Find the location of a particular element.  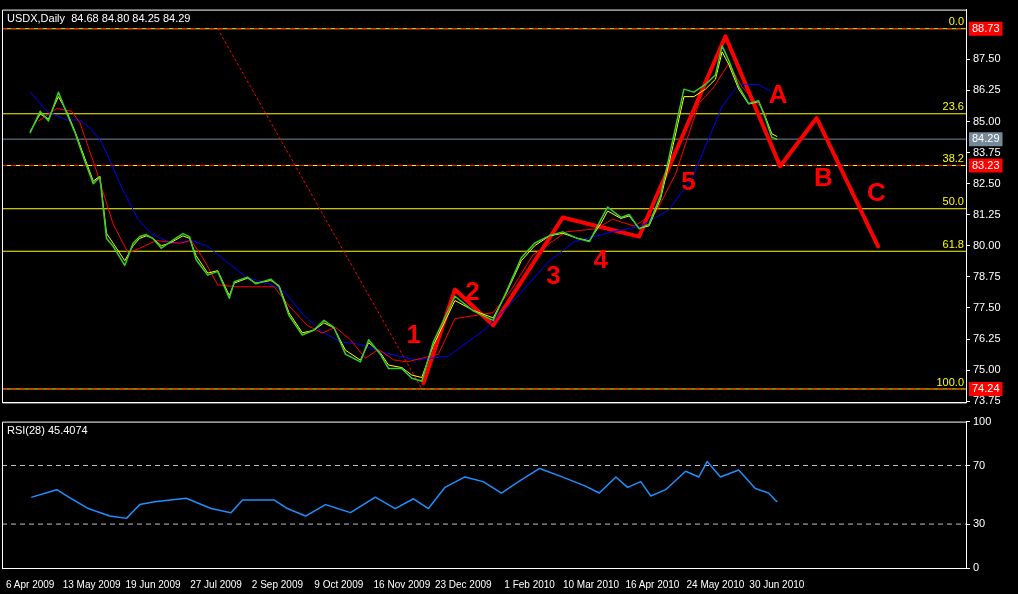

y-tick-label: 83.75 is located at coordinates (987, 151).